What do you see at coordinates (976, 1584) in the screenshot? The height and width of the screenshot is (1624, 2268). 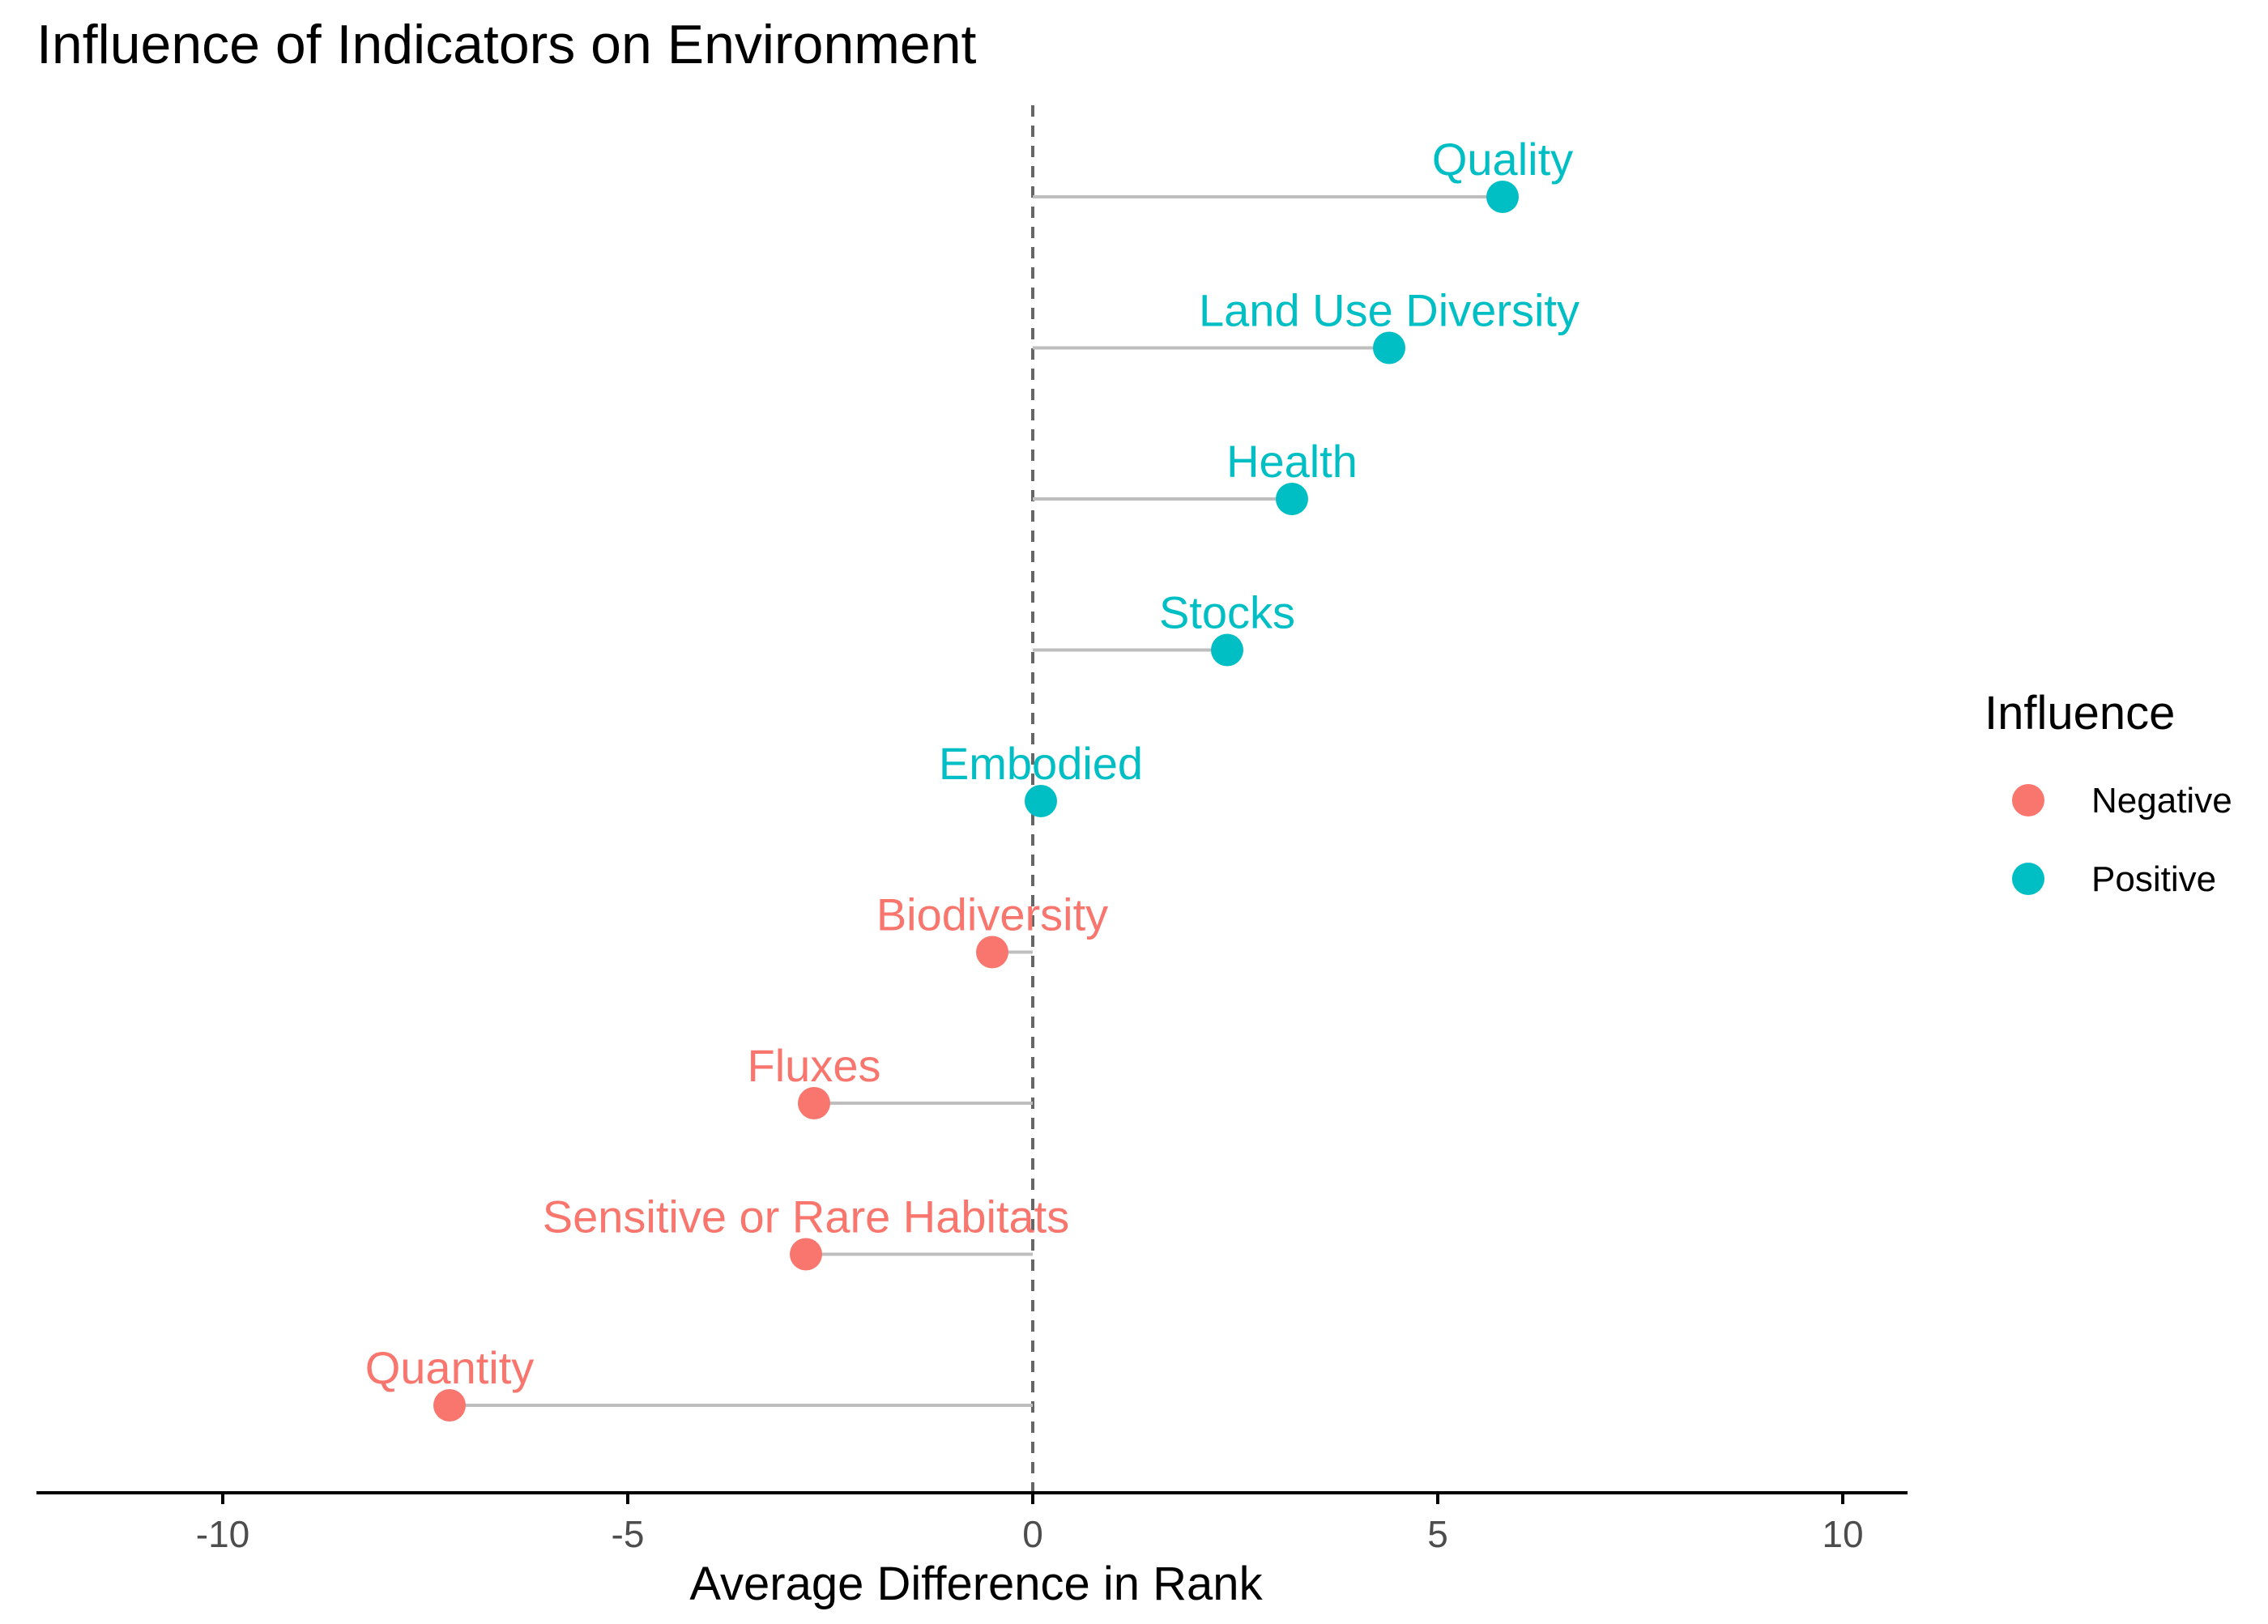 I see `x-axis-title: Average Difference in Rank` at bounding box center [976, 1584].